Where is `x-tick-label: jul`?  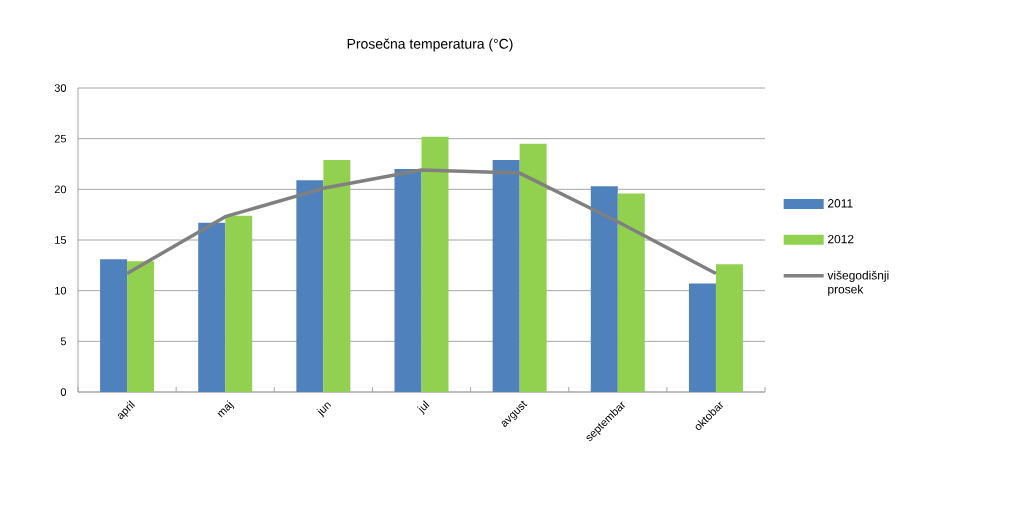
x-tick-label: jul is located at coordinates (423, 407).